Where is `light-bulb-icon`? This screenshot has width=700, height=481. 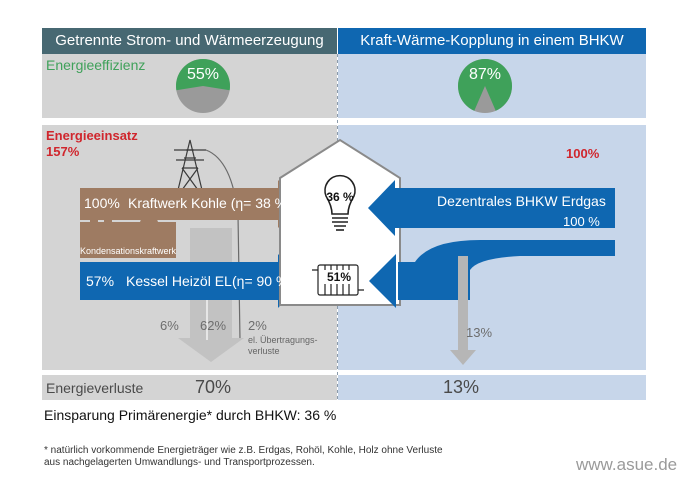 light-bulb-icon is located at coordinates (340, 202).